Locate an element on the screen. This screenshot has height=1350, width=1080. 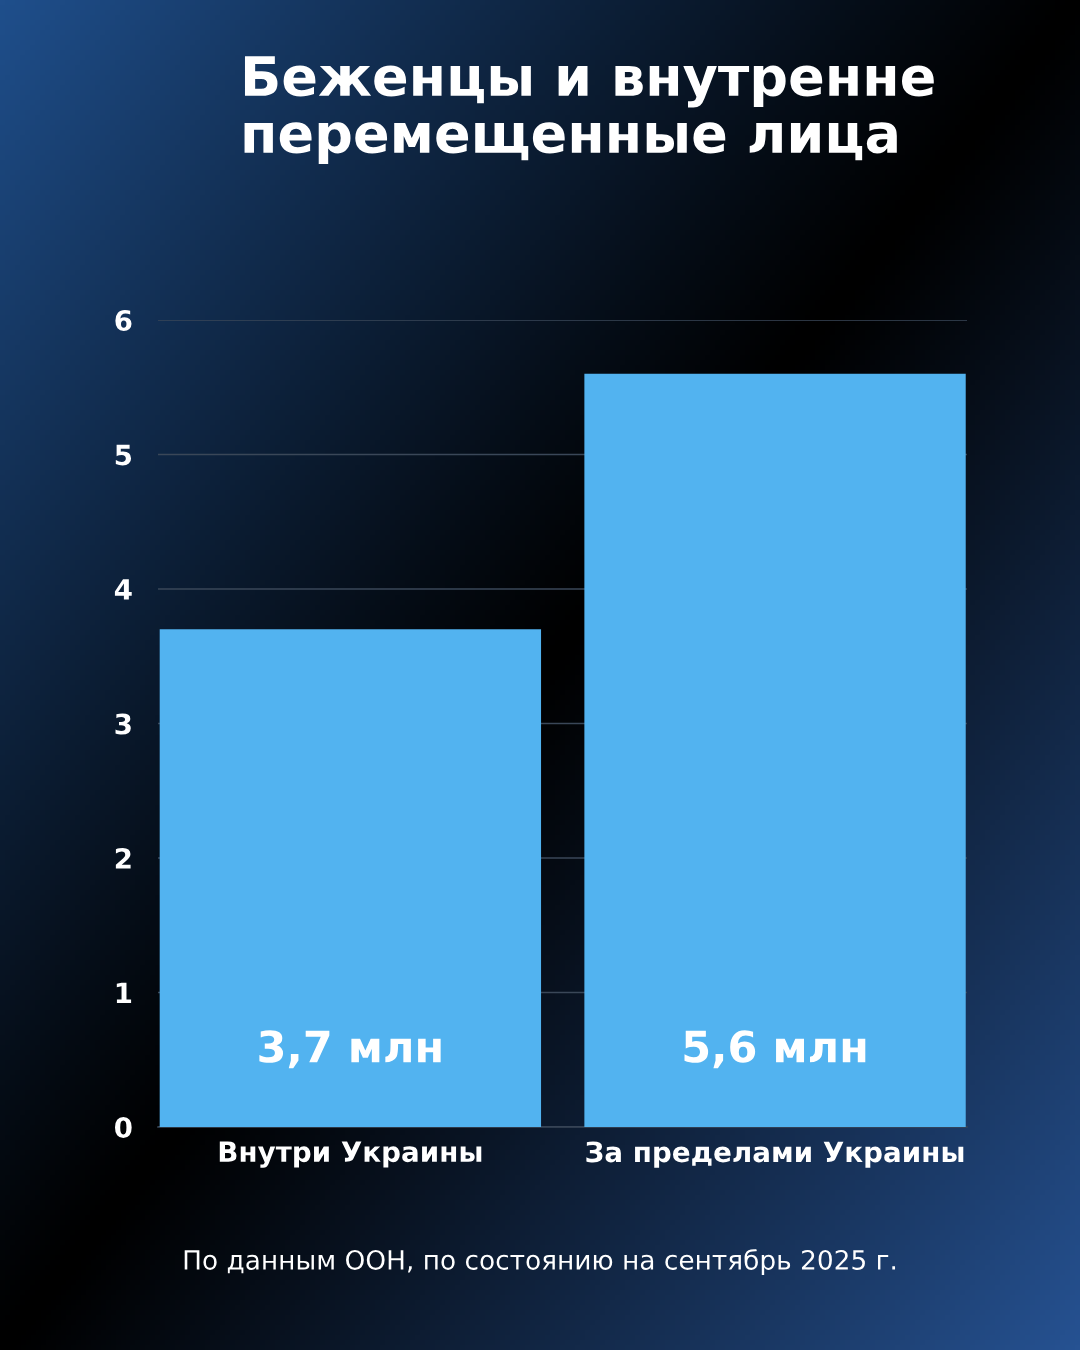
y-tick-label: 5 is located at coordinates (123, 455).